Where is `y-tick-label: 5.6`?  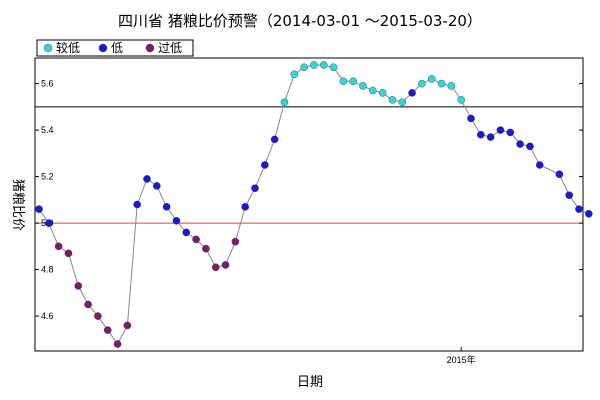
y-tick-label: 5.6 is located at coordinates (47, 84).